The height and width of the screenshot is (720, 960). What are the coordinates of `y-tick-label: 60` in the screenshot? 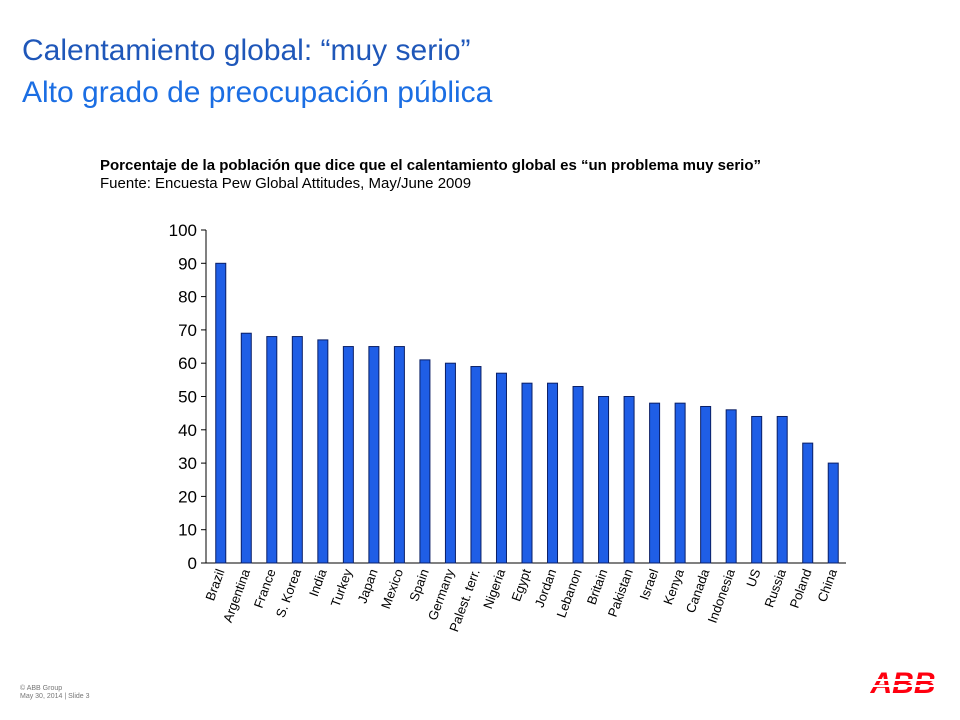 It's located at (187, 363).